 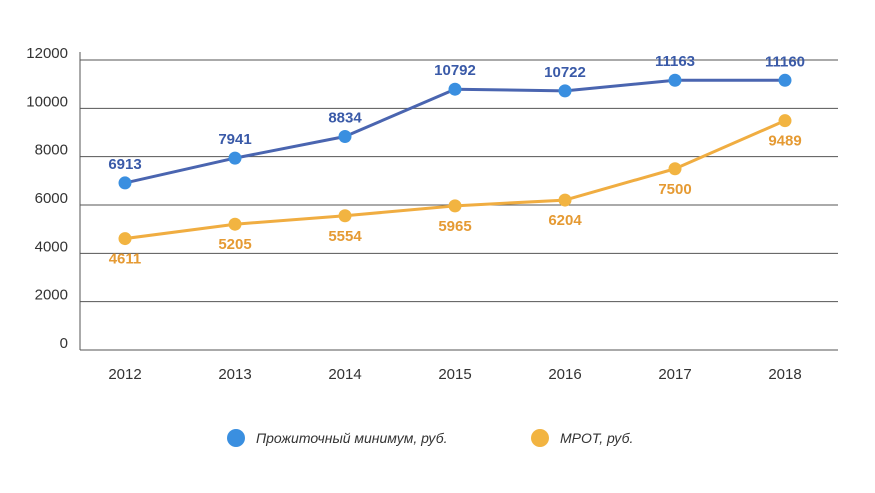 I want to click on data-label: 6913, so click(x=124, y=164).